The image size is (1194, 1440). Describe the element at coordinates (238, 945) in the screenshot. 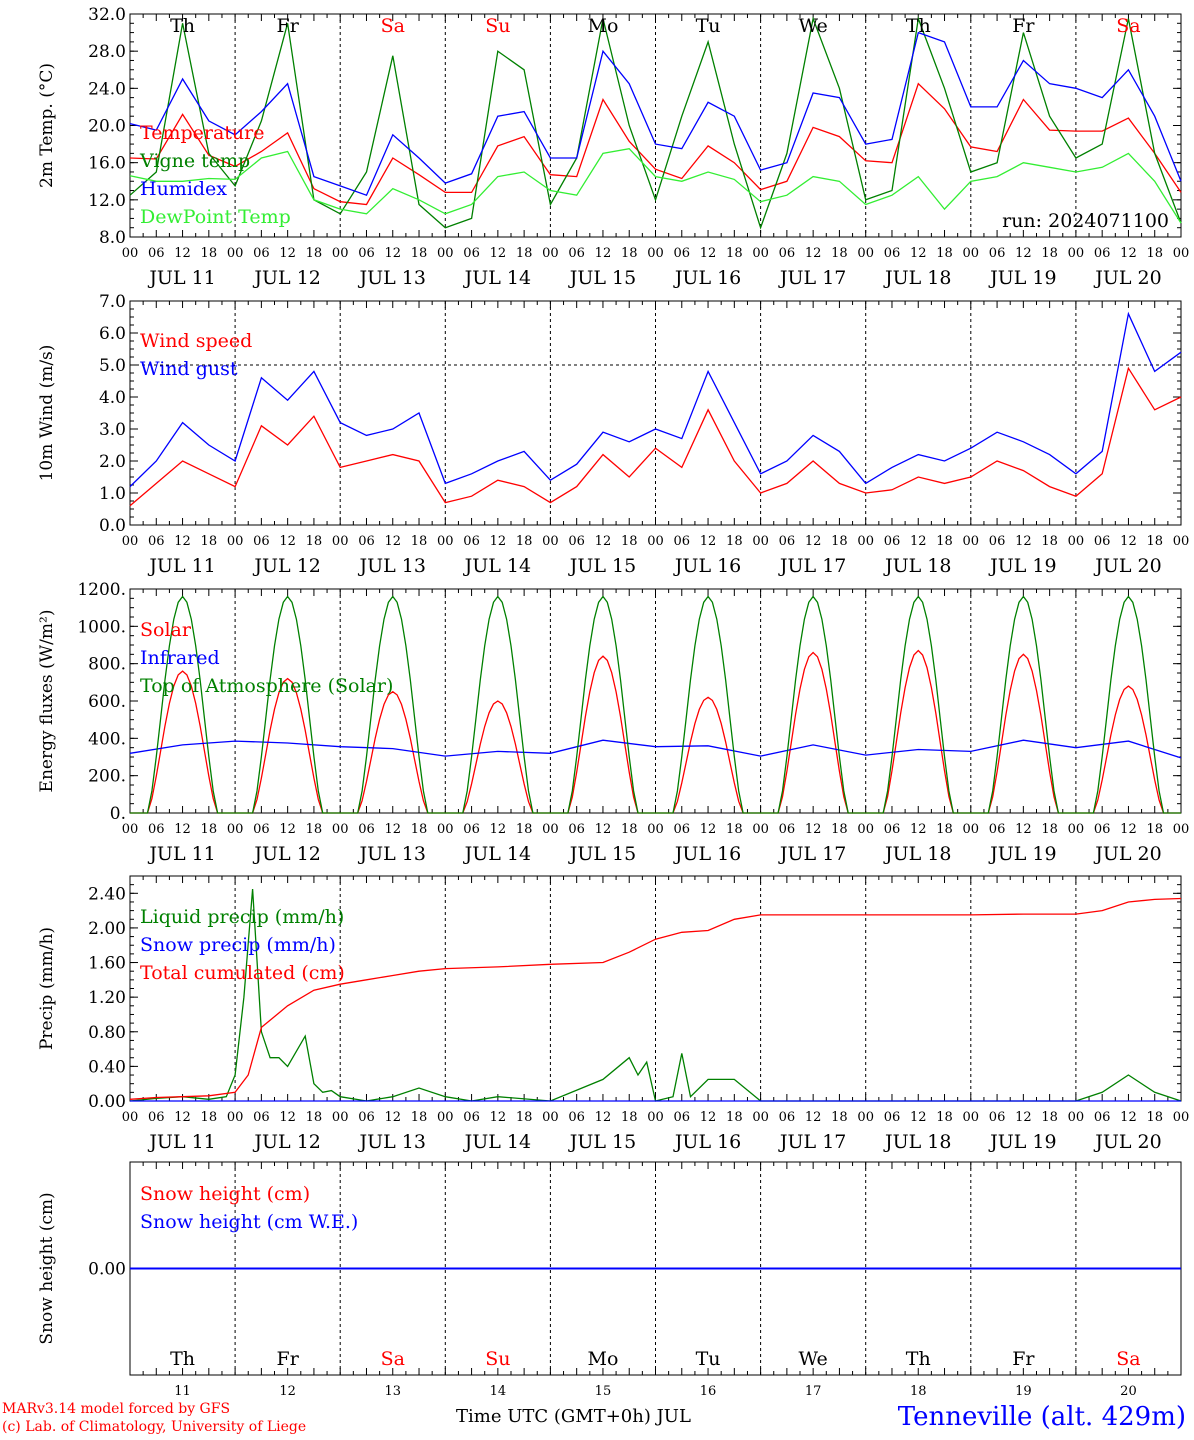

I see `legend-entry: Snow precip (mm/h)` at that location.